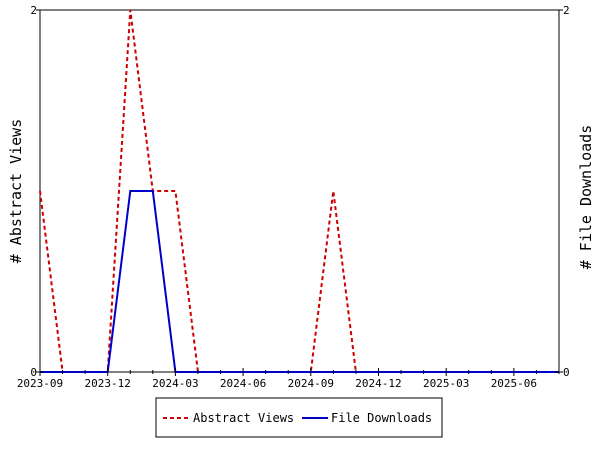  What do you see at coordinates (381, 418) in the screenshot?
I see `legend-label-file-downloads: File Downloads` at bounding box center [381, 418].